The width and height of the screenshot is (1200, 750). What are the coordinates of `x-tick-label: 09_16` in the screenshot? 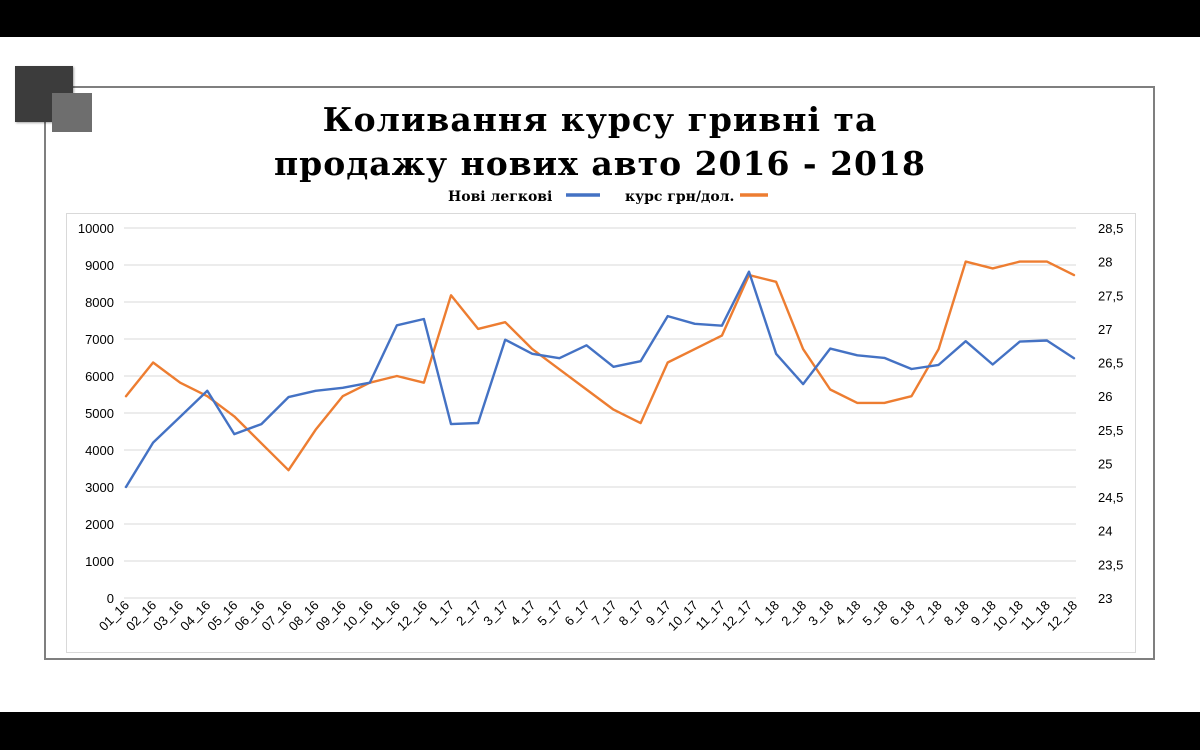 It's located at (331, 616).